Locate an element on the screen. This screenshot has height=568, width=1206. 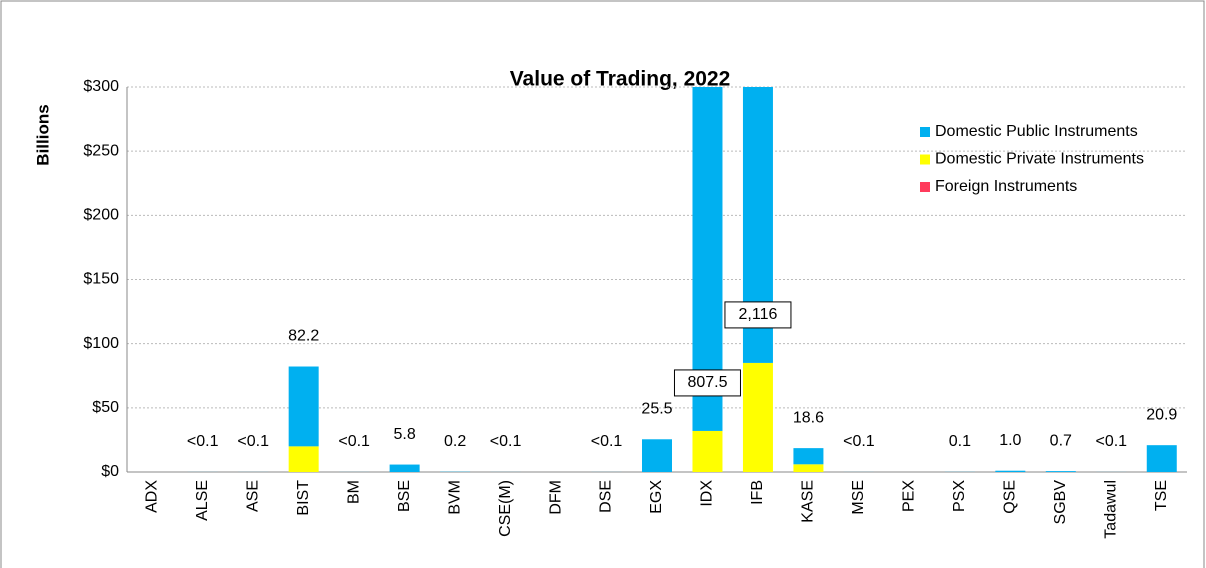
x-tick-label: BIST is located at coordinates (303, 498).